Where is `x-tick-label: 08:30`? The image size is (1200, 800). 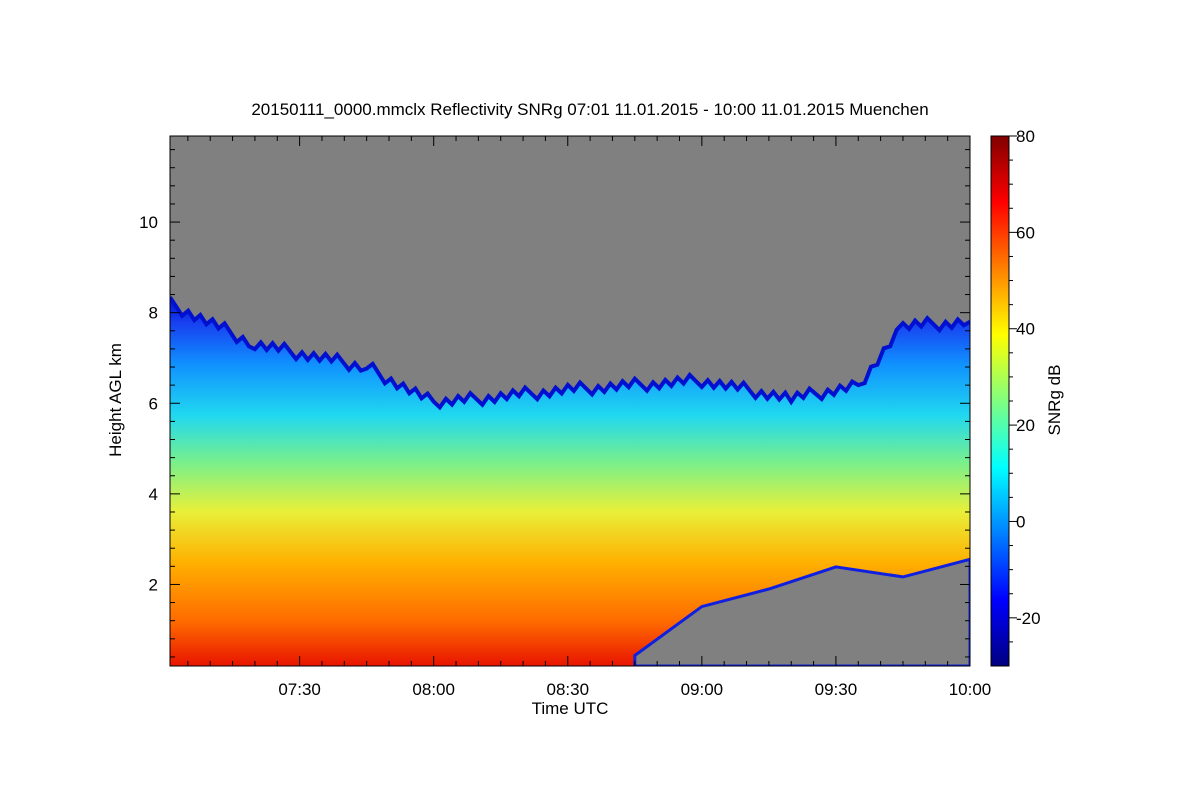 x-tick-label: 08:30 is located at coordinates (567, 689).